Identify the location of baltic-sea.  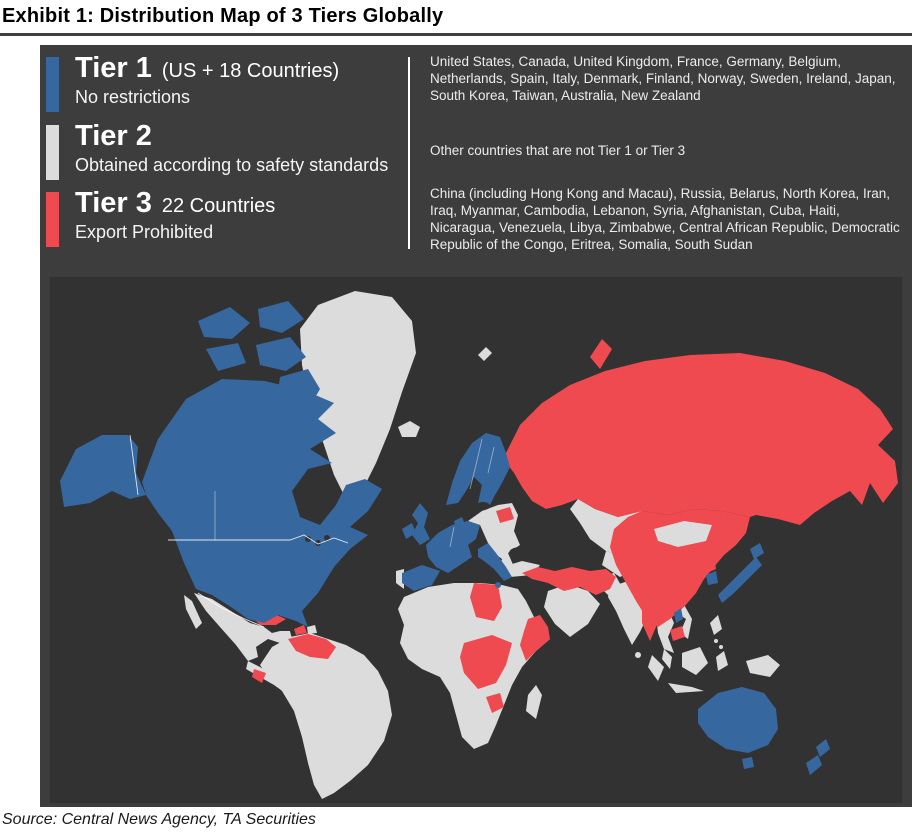
(483, 506).